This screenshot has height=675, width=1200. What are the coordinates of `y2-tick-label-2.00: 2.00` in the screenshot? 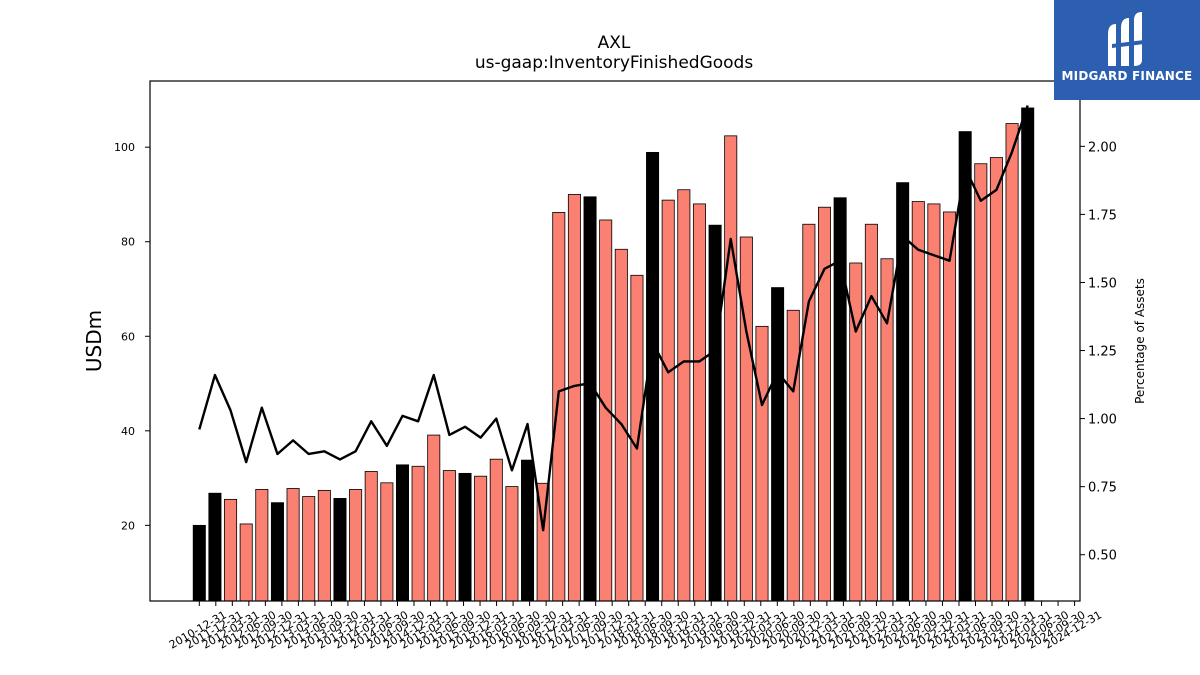 It's located at (1102, 147).